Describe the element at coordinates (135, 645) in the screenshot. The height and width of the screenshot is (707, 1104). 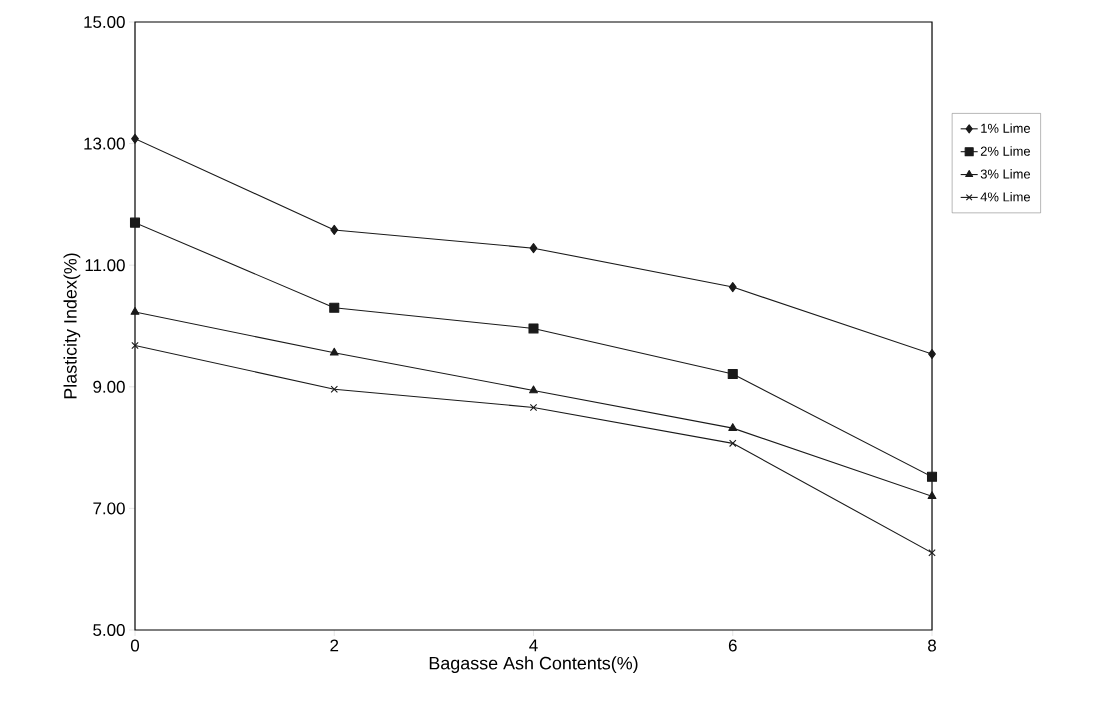
I see `x-tick-label: 0` at that location.